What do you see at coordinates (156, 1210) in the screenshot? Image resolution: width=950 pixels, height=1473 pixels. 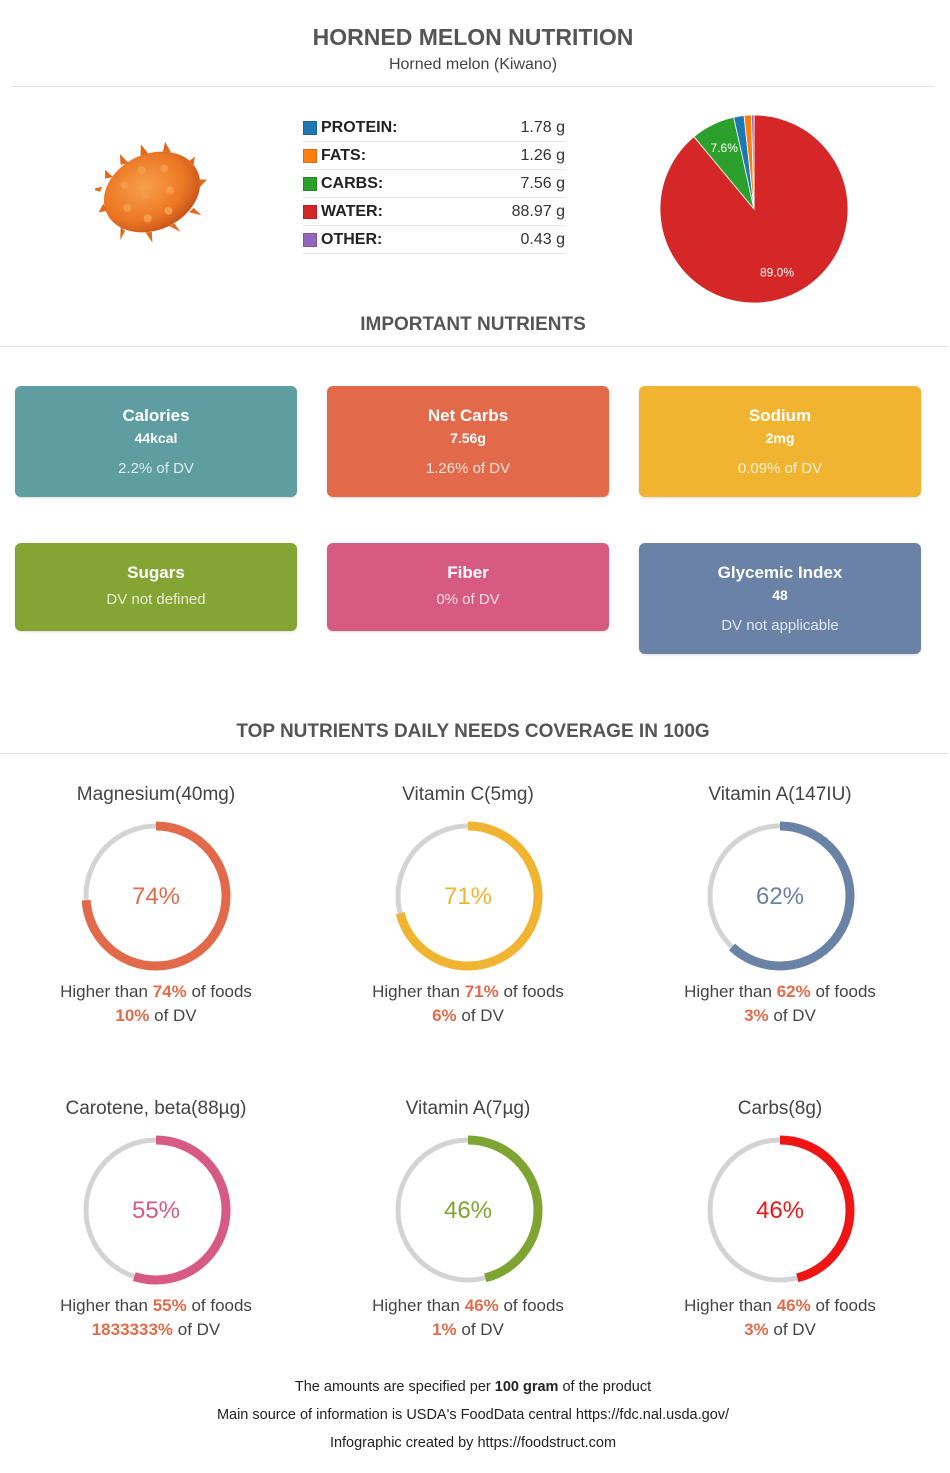 I see `donut-gauge-icon: 55%` at bounding box center [156, 1210].